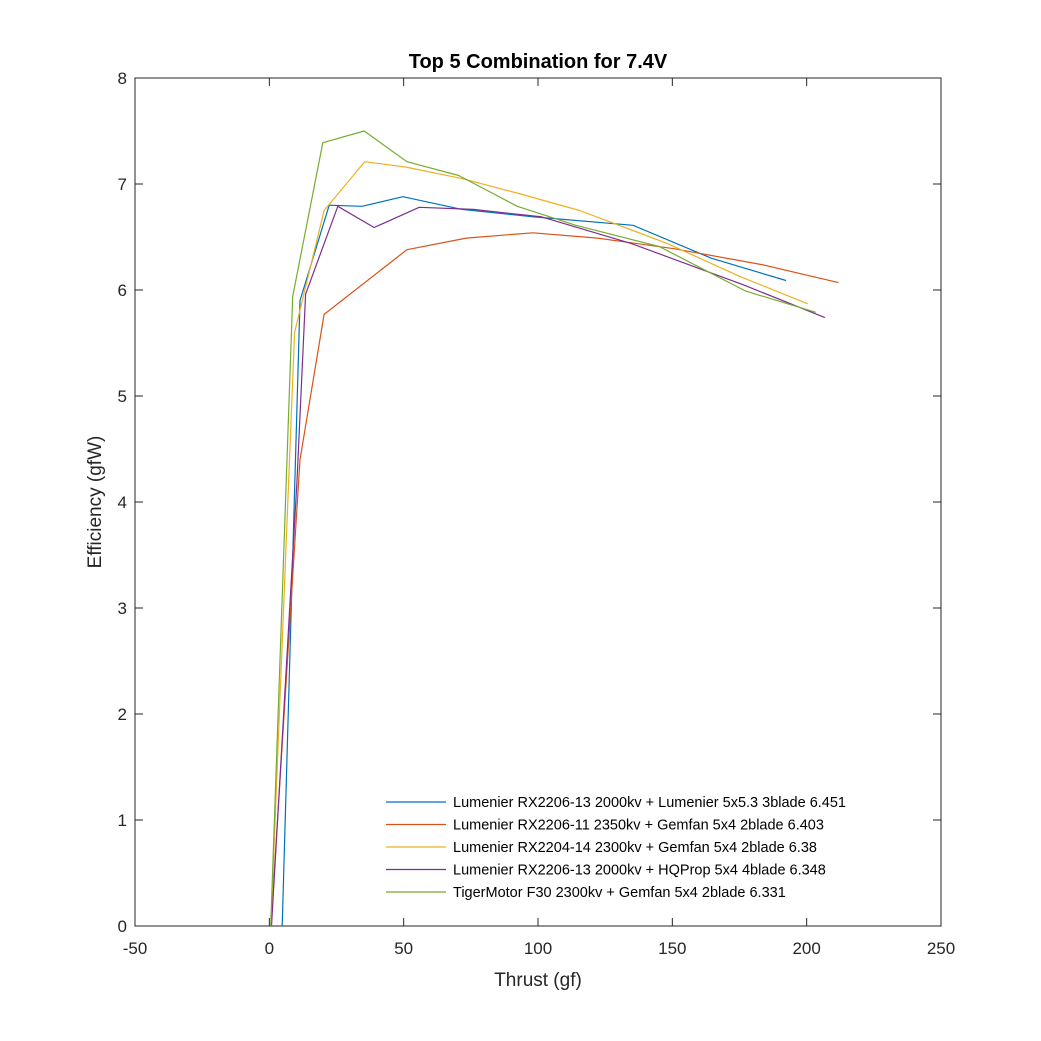 The width and height of the screenshot is (1041, 1041). Describe the element at coordinates (538, 62) in the screenshot. I see `chart-title: Top 5 Combination for 7.4V` at that location.